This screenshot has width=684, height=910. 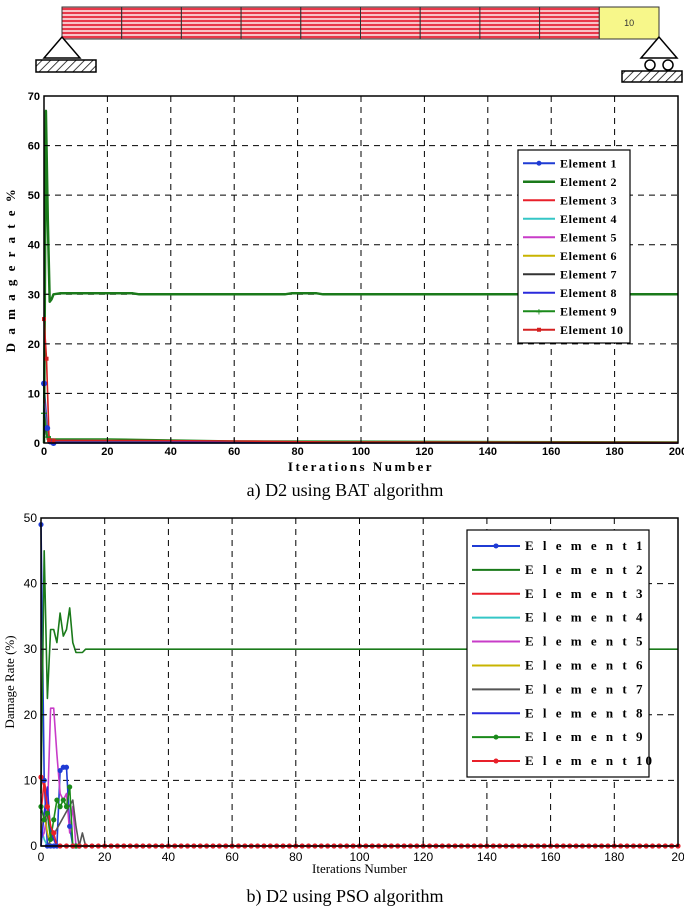 I want to click on left-pin-support, so click(x=66, y=54).